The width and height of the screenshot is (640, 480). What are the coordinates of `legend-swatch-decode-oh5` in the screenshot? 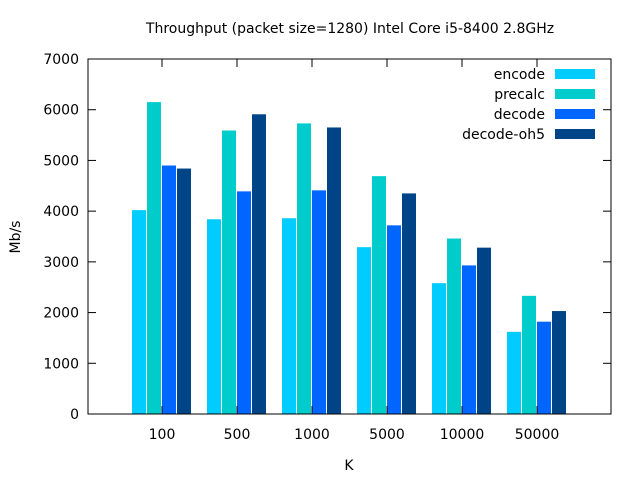 It's located at (575, 134).